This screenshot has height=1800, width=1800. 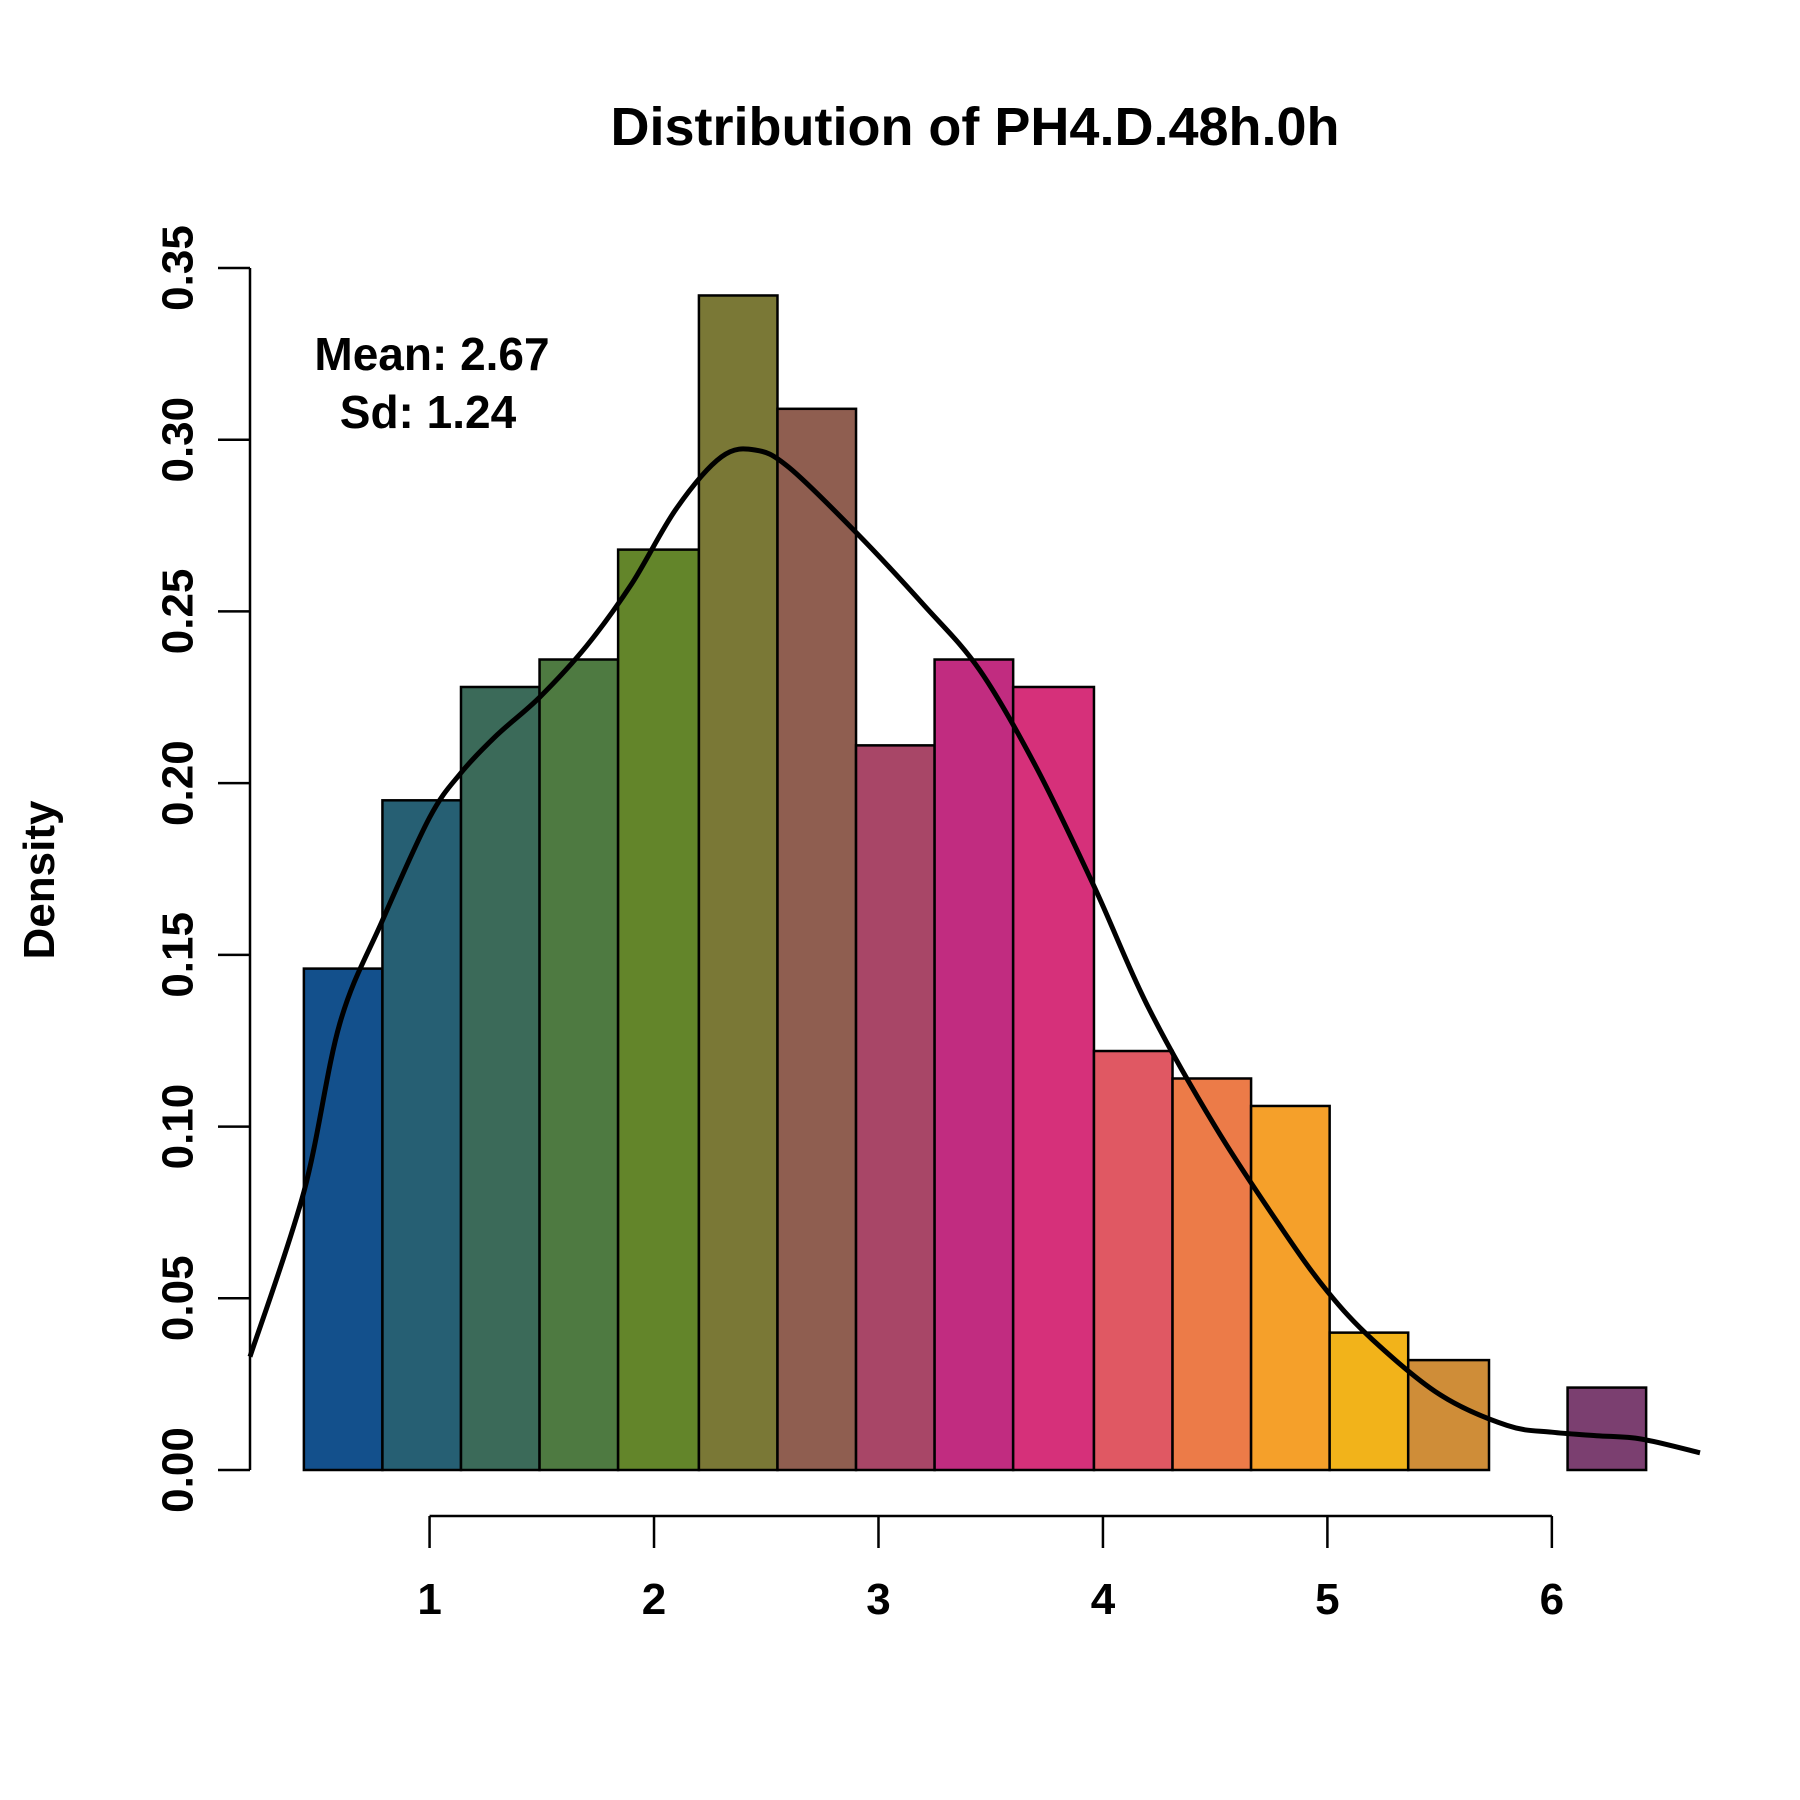 I want to click on chart-title: Distribution of PH4.D.48h.0h, so click(x=974, y=127).